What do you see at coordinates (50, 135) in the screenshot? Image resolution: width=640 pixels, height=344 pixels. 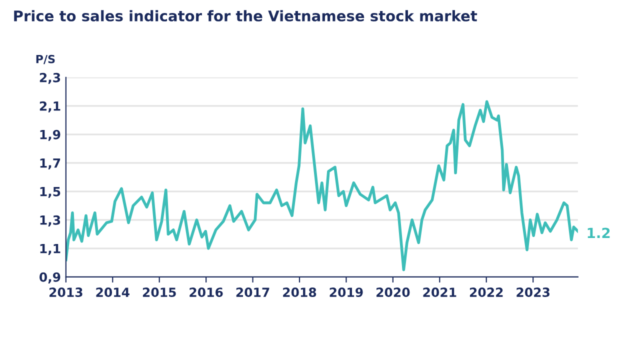 I see `y-tick-label: 1,9` at bounding box center [50, 135].